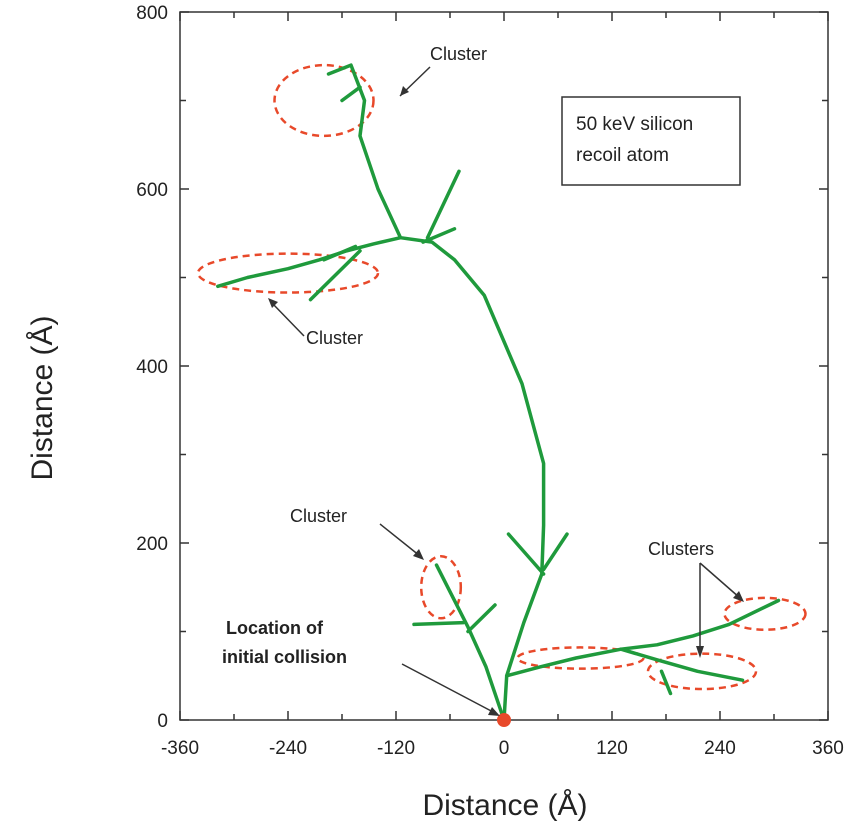  What do you see at coordinates (152, 190) in the screenshot?
I see `y-tick-label: 600` at bounding box center [152, 190].